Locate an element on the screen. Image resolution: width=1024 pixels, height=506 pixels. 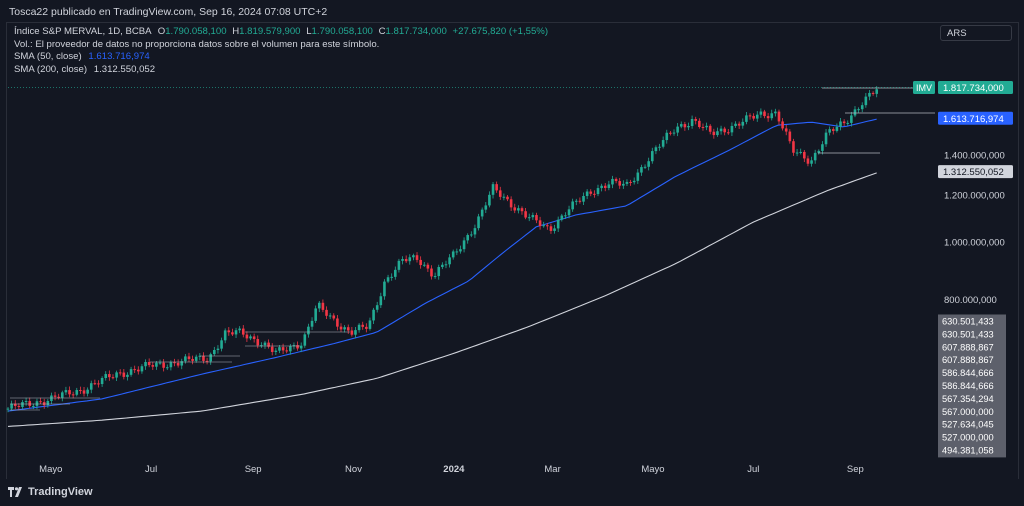
symbol-label: Índice S&P MERVAL, 1D, BCBA is located at coordinates (83, 31).